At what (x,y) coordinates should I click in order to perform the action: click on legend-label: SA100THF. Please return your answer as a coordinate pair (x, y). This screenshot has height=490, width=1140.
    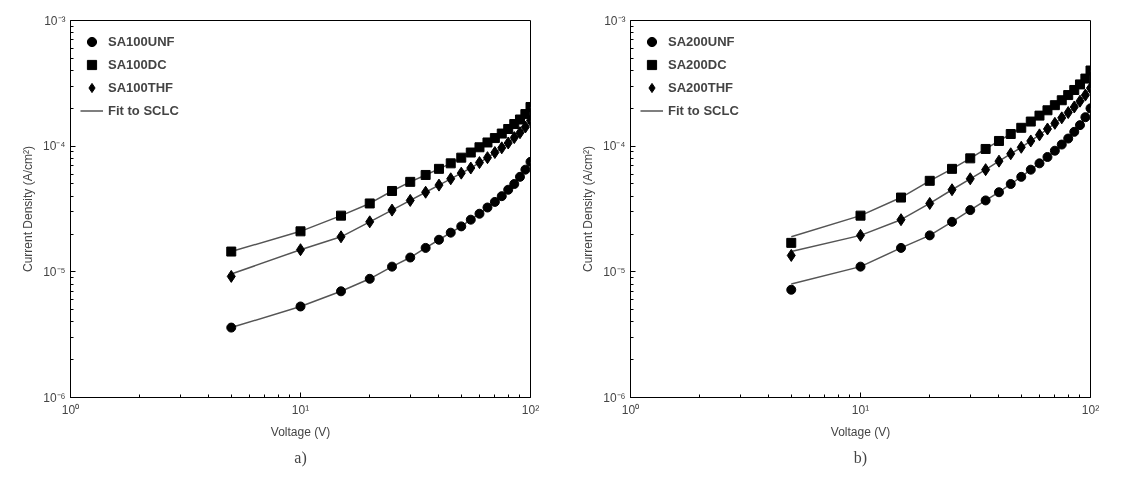
    Looking at the image, I should click on (141, 88).